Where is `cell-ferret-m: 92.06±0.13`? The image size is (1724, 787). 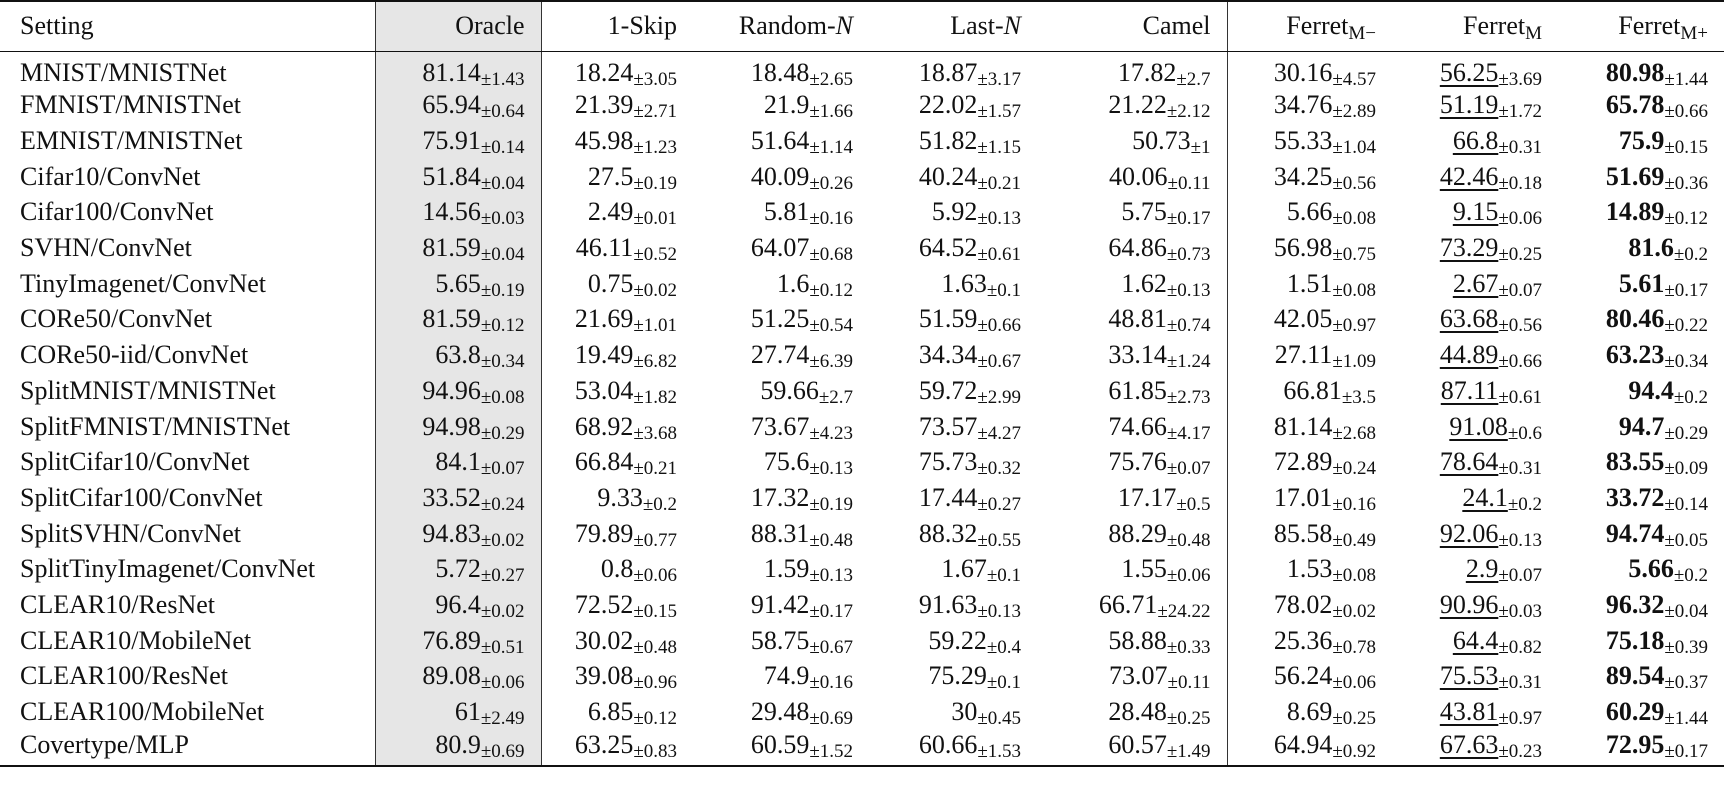 cell-ferret-m: 92.06±0.13 is located at coordinates (1475, 534).